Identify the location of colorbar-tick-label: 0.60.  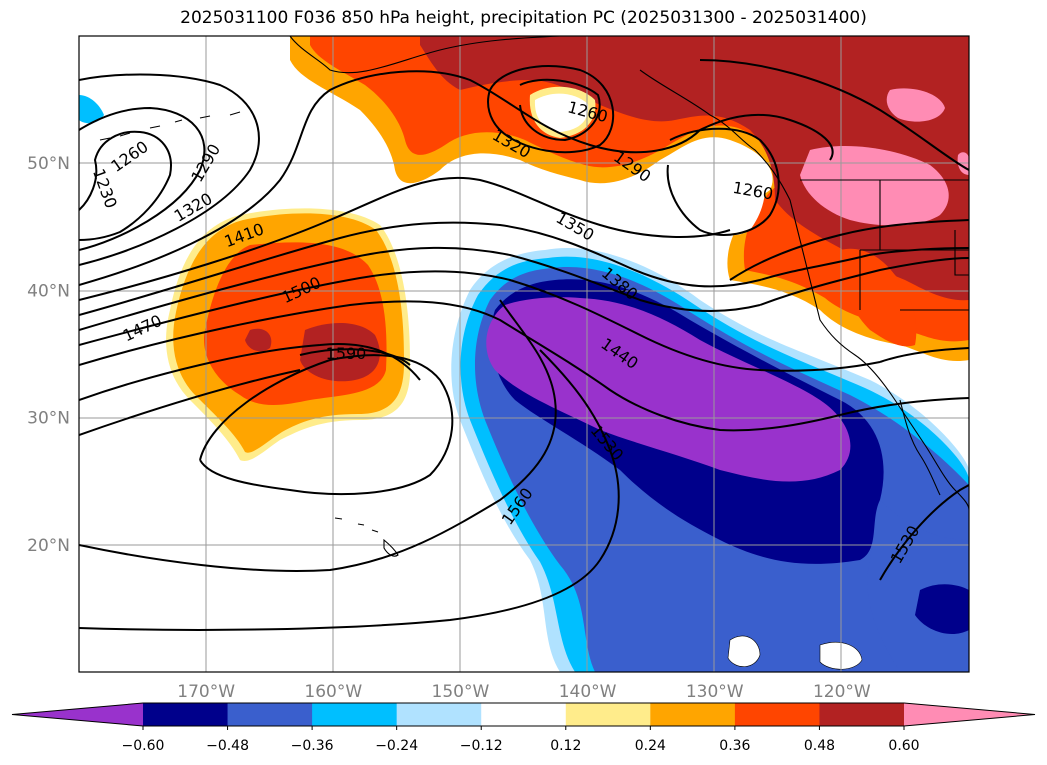
(903, 746).